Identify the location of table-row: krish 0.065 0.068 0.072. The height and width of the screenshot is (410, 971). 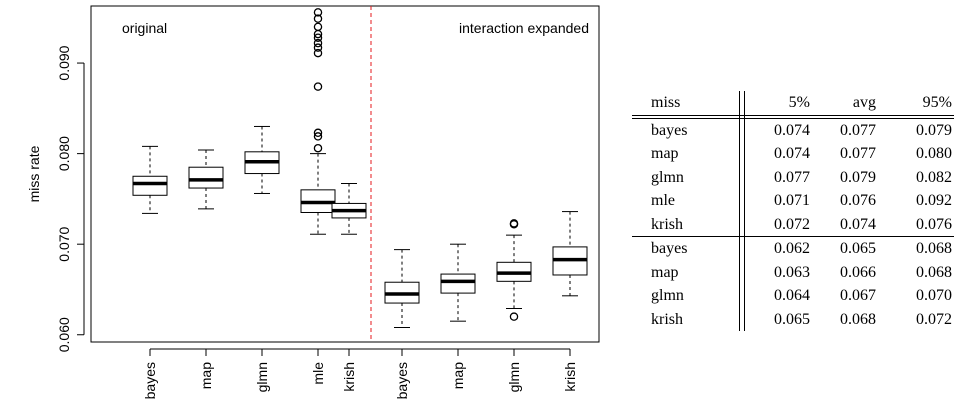
(793, 319).